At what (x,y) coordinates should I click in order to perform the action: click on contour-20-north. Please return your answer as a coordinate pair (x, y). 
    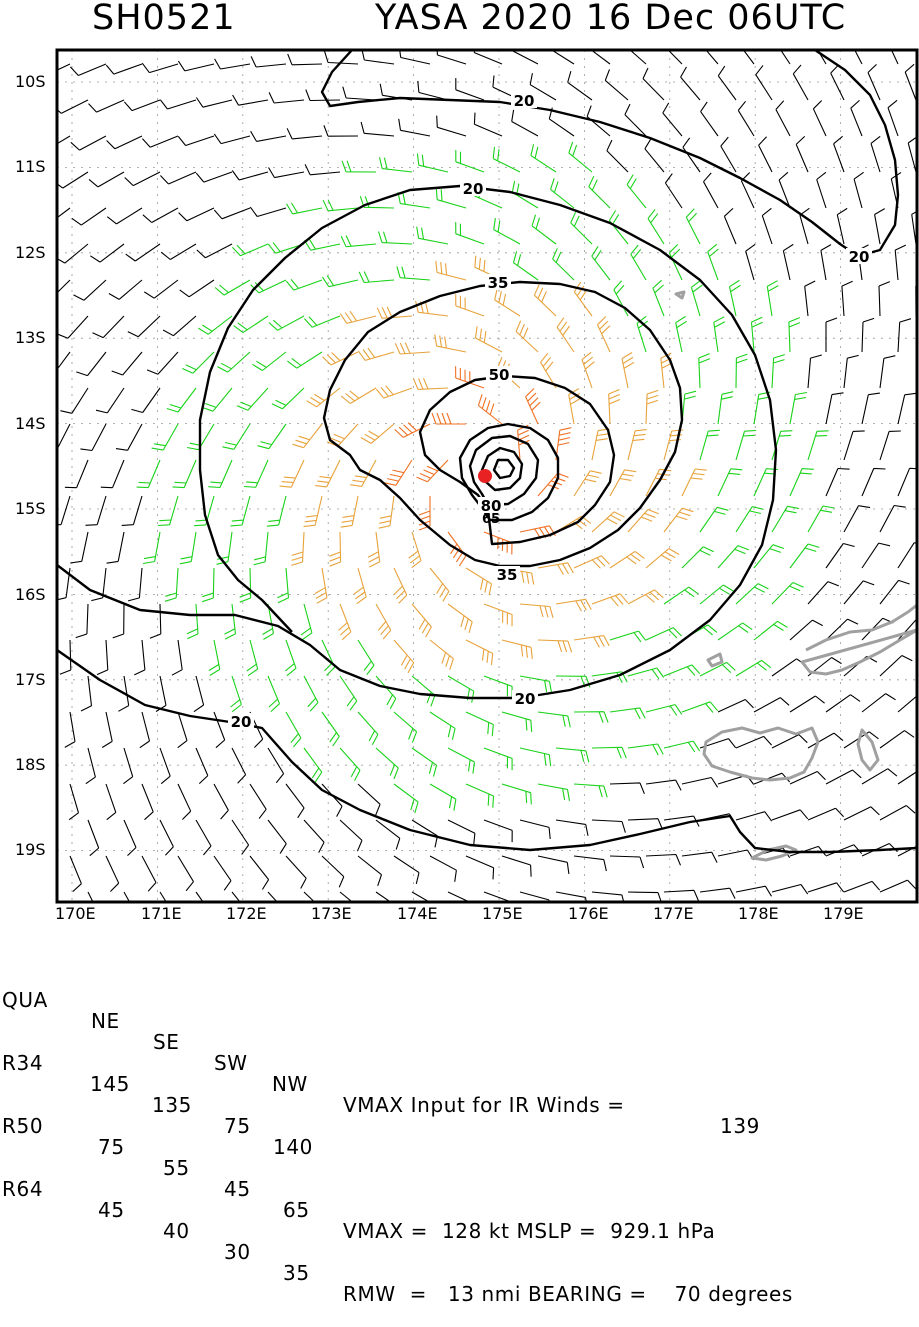
    Looking at the image, I should click on (610, 153).